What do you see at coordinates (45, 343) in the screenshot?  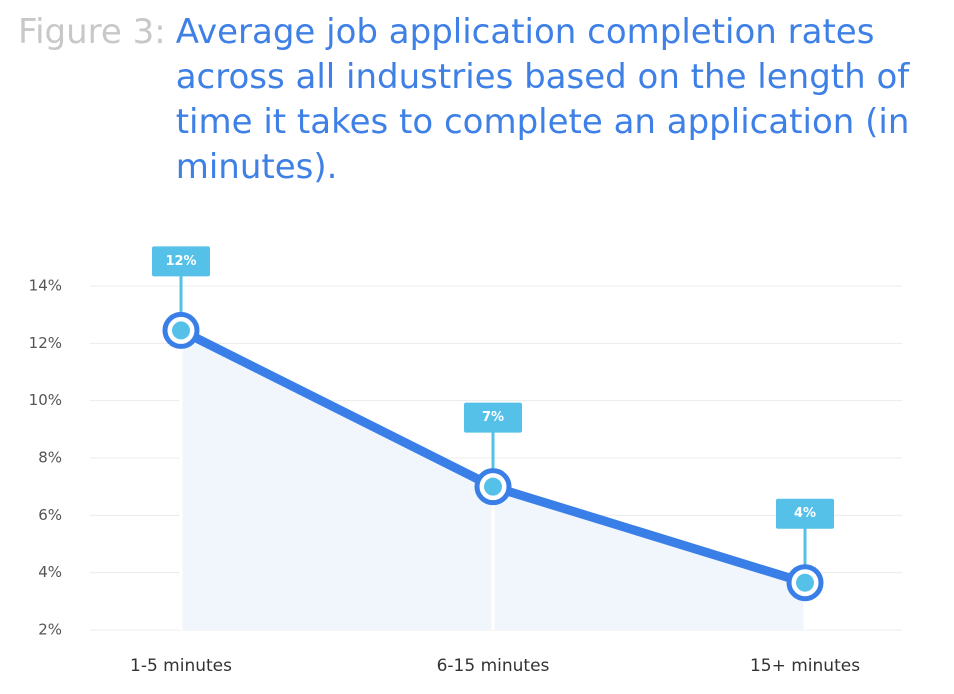 I see `y-tick-label: 12%` at bounding box center [45, 343].